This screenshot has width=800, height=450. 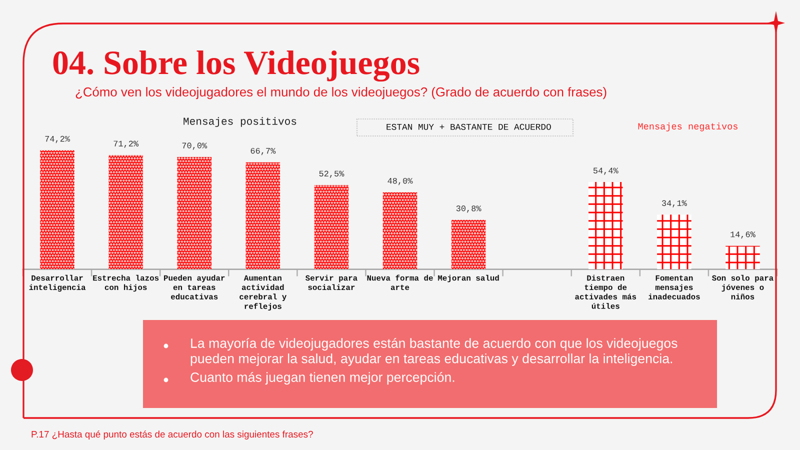 I want to click on chart-title: 04. Sobre los Videojuegos, so click(x=236, y=66).